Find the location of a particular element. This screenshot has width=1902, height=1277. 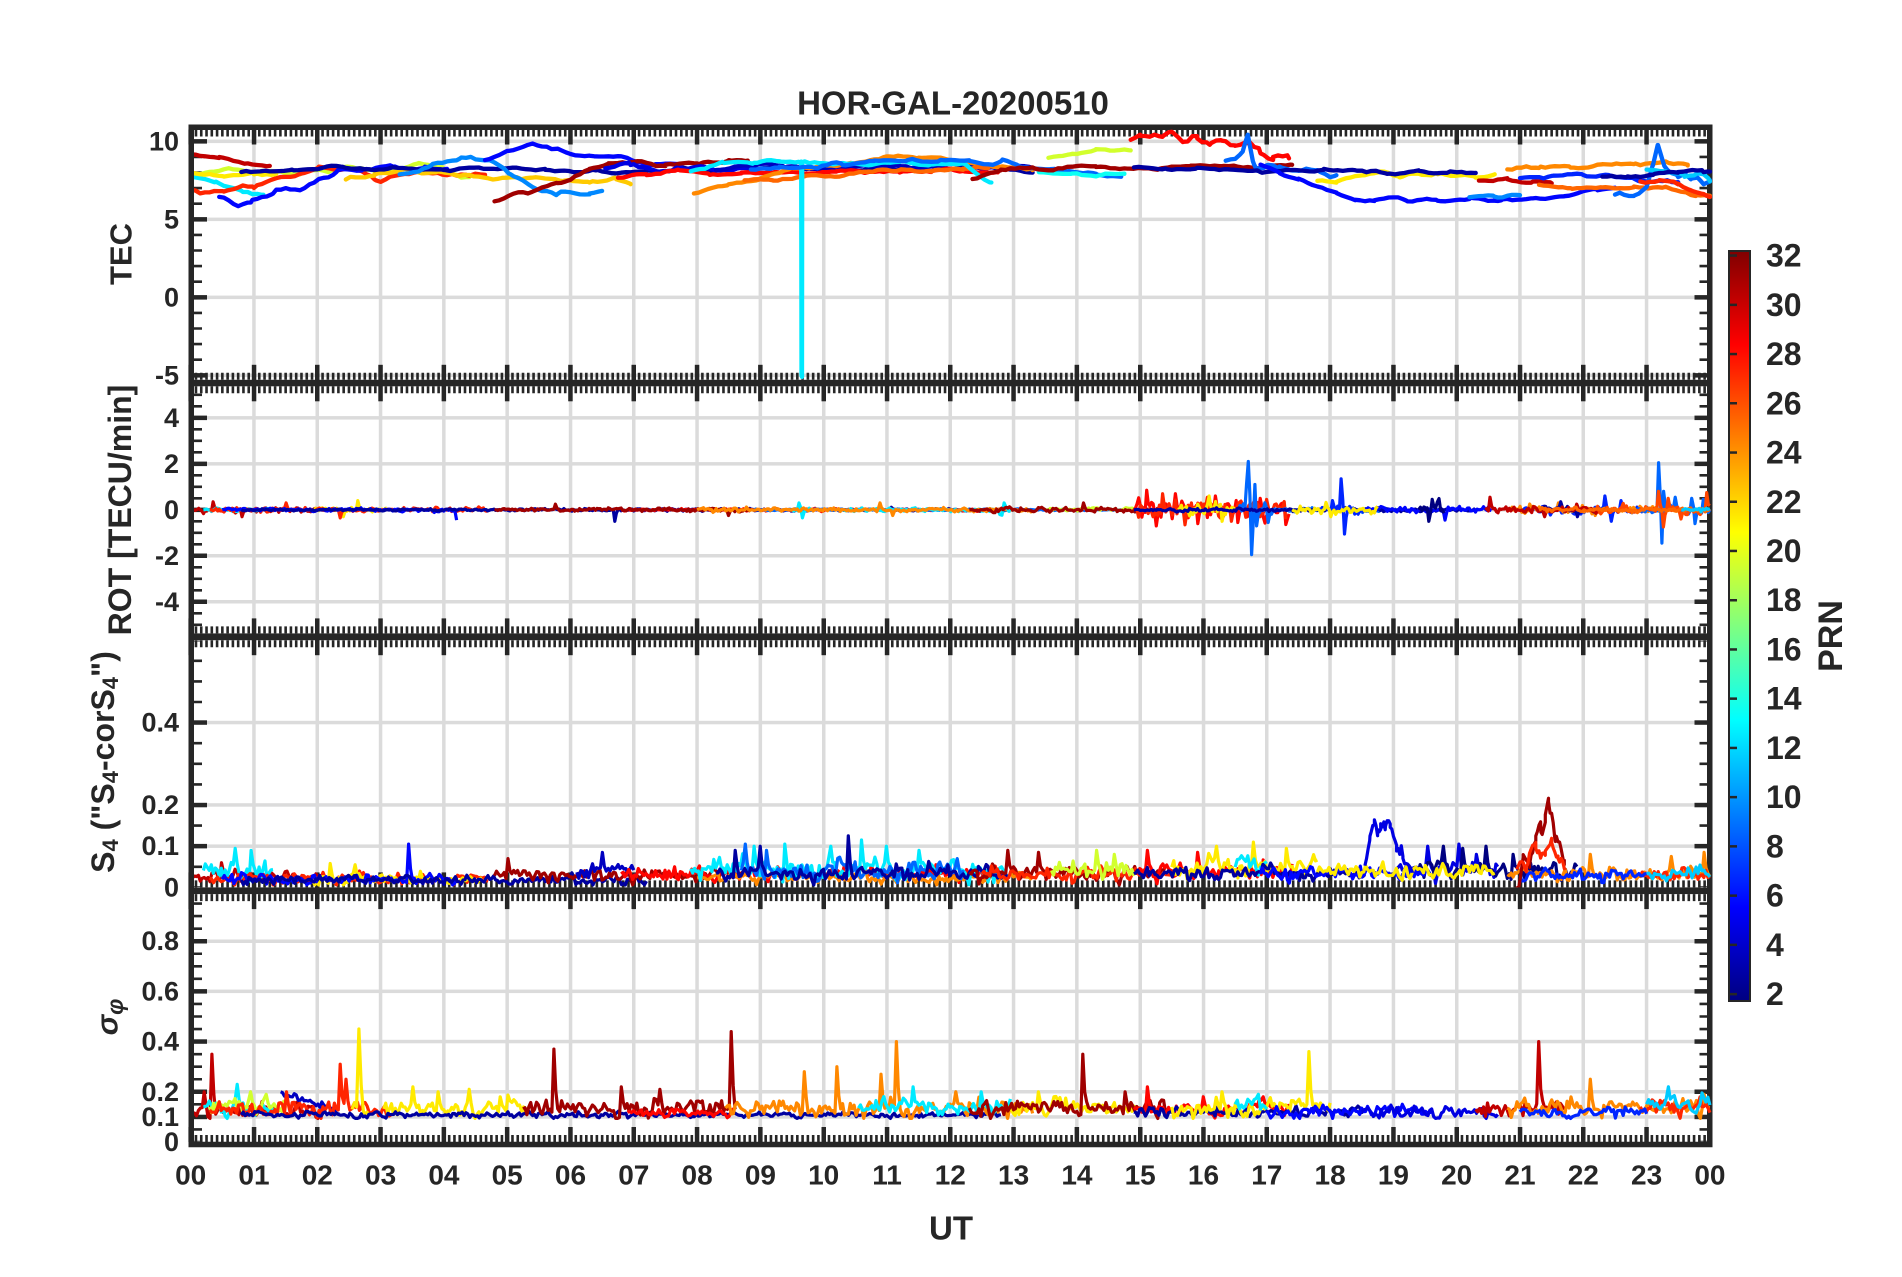

svg-text: 30 is located at coordinates (1784, 305).